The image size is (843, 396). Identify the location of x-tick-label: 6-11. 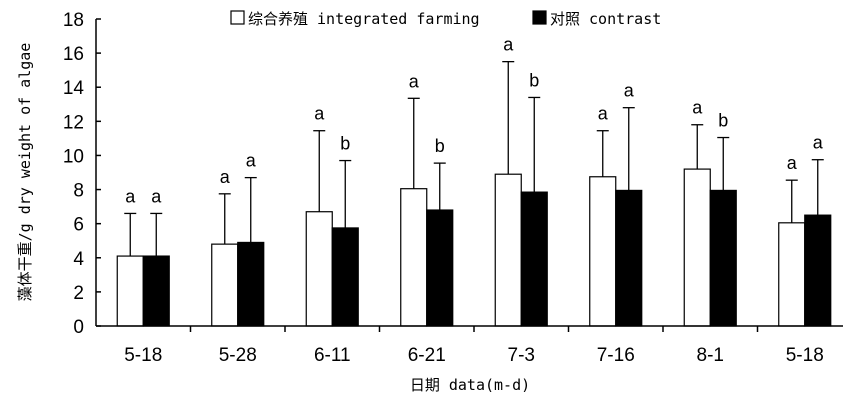
(332, 355).